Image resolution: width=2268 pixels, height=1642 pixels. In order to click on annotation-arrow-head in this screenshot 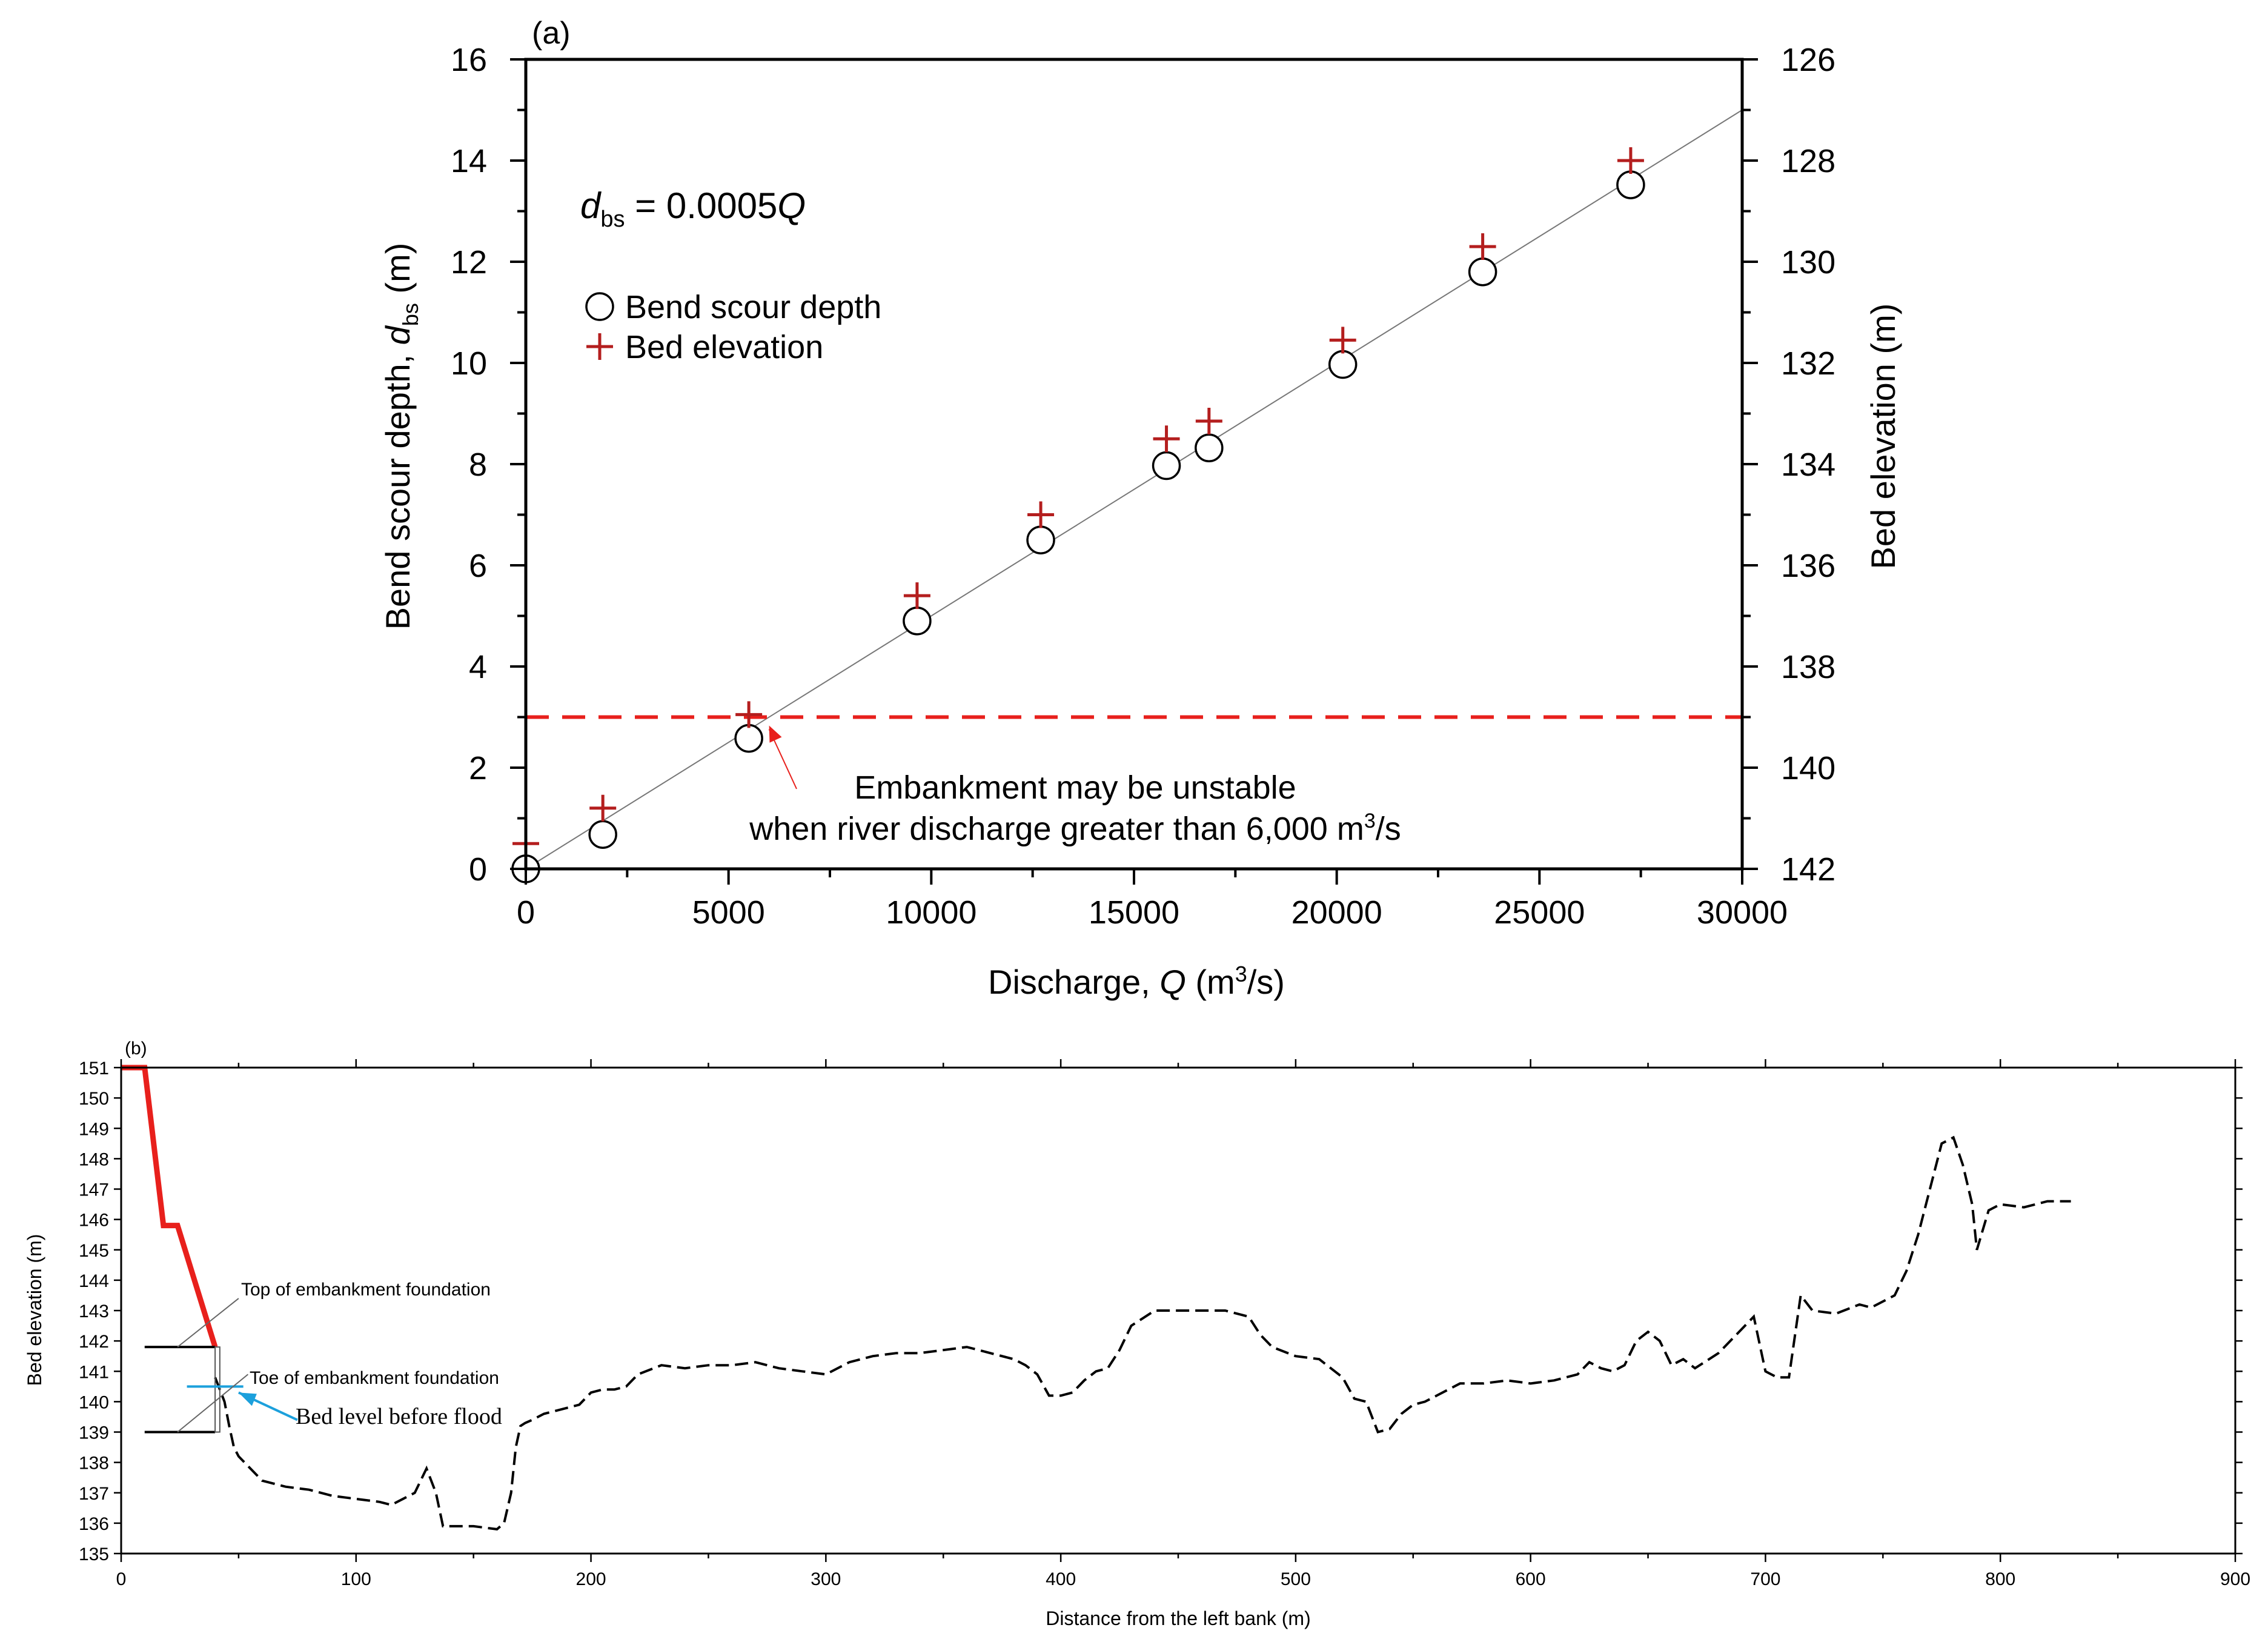, I will do `click(775, 734)`.